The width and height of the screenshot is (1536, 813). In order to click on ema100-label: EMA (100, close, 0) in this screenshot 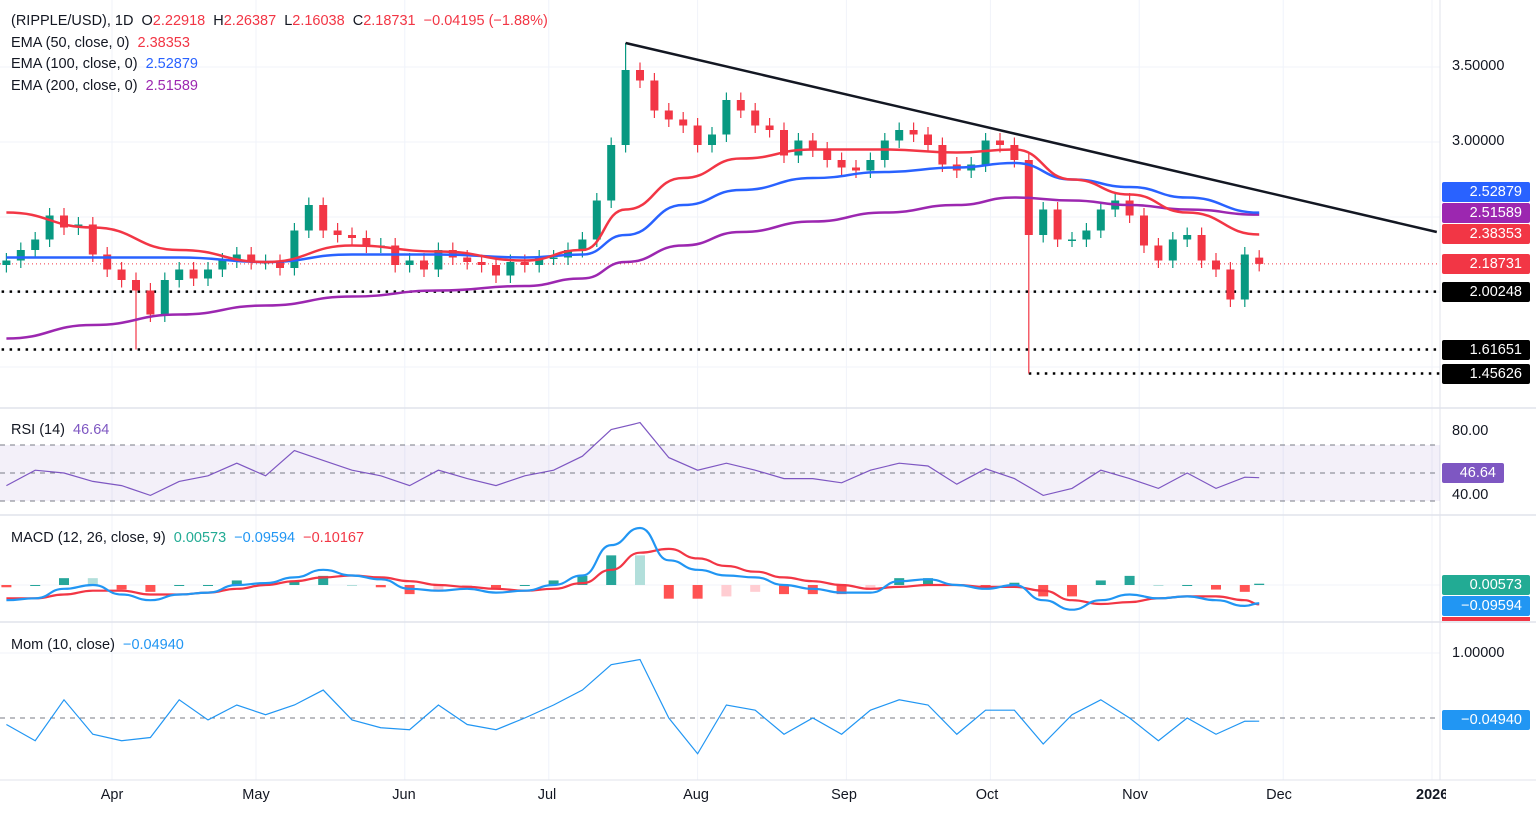, I will do `click(74, 64)`.